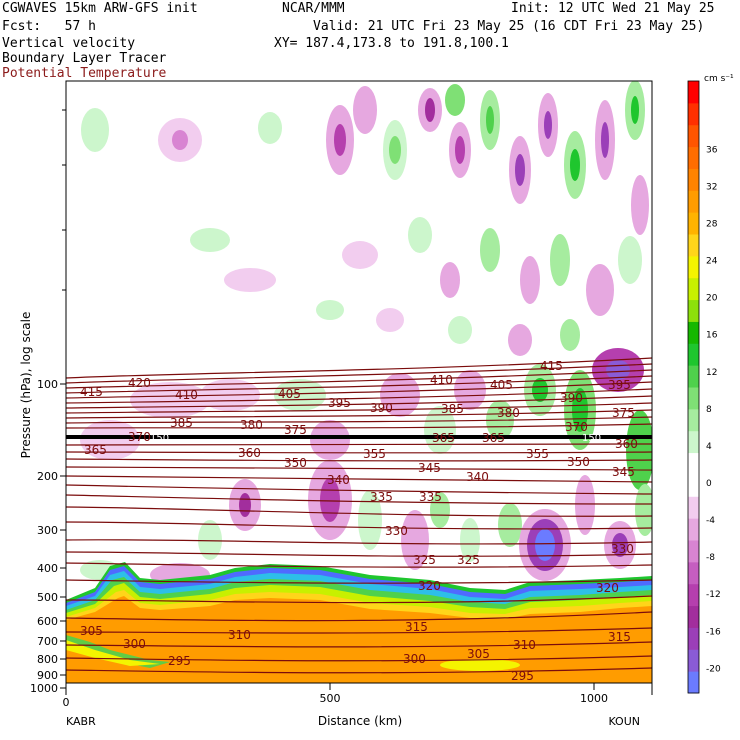 Image resolution: width=740 pixels, height=740 pixels. What do you see at coordinates (710, 521) in the screenshot?
I see `colorbar-tick-label: -4` at bounding box center [710, 521].